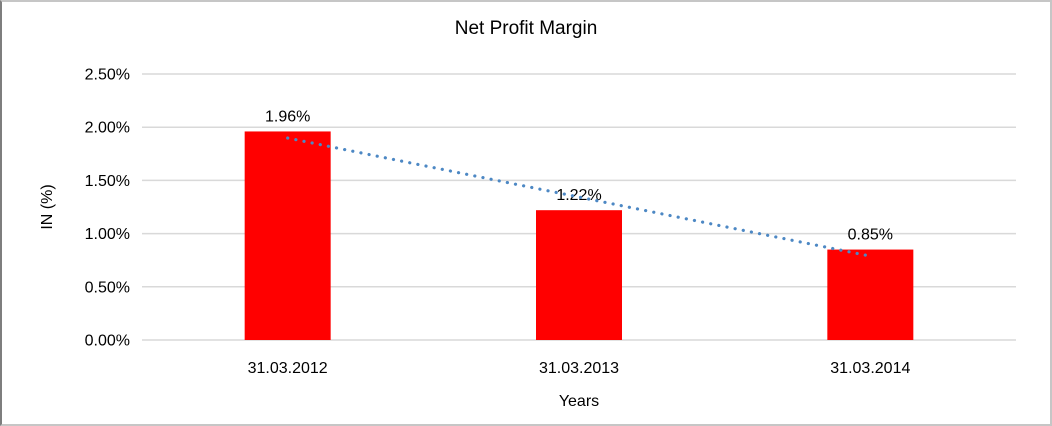 This screenshot has width=1052, height=426. I want to click on y-tick-label: 1.50%, so click(107, 181).